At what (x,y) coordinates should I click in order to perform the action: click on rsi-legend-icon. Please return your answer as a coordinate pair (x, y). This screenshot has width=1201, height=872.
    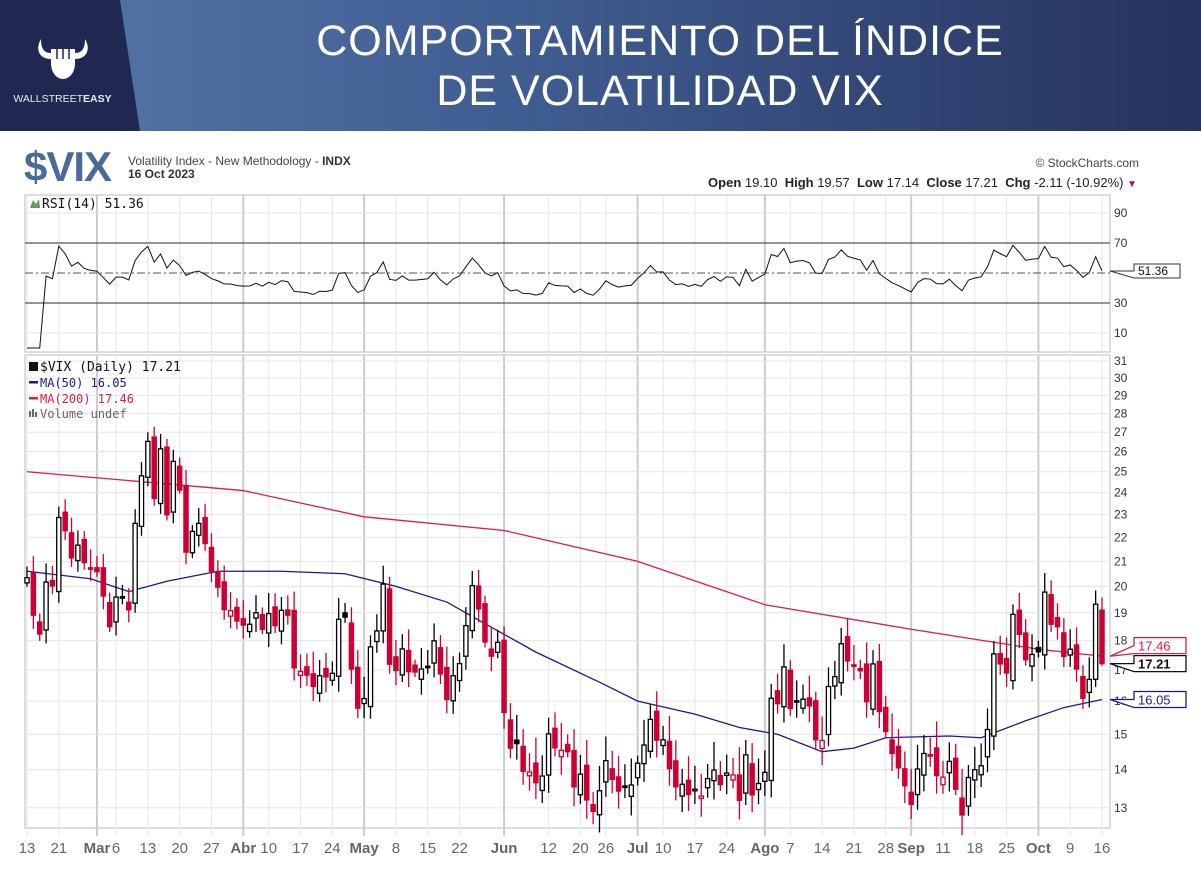
    Looking at the image, I should click on (35, 203).